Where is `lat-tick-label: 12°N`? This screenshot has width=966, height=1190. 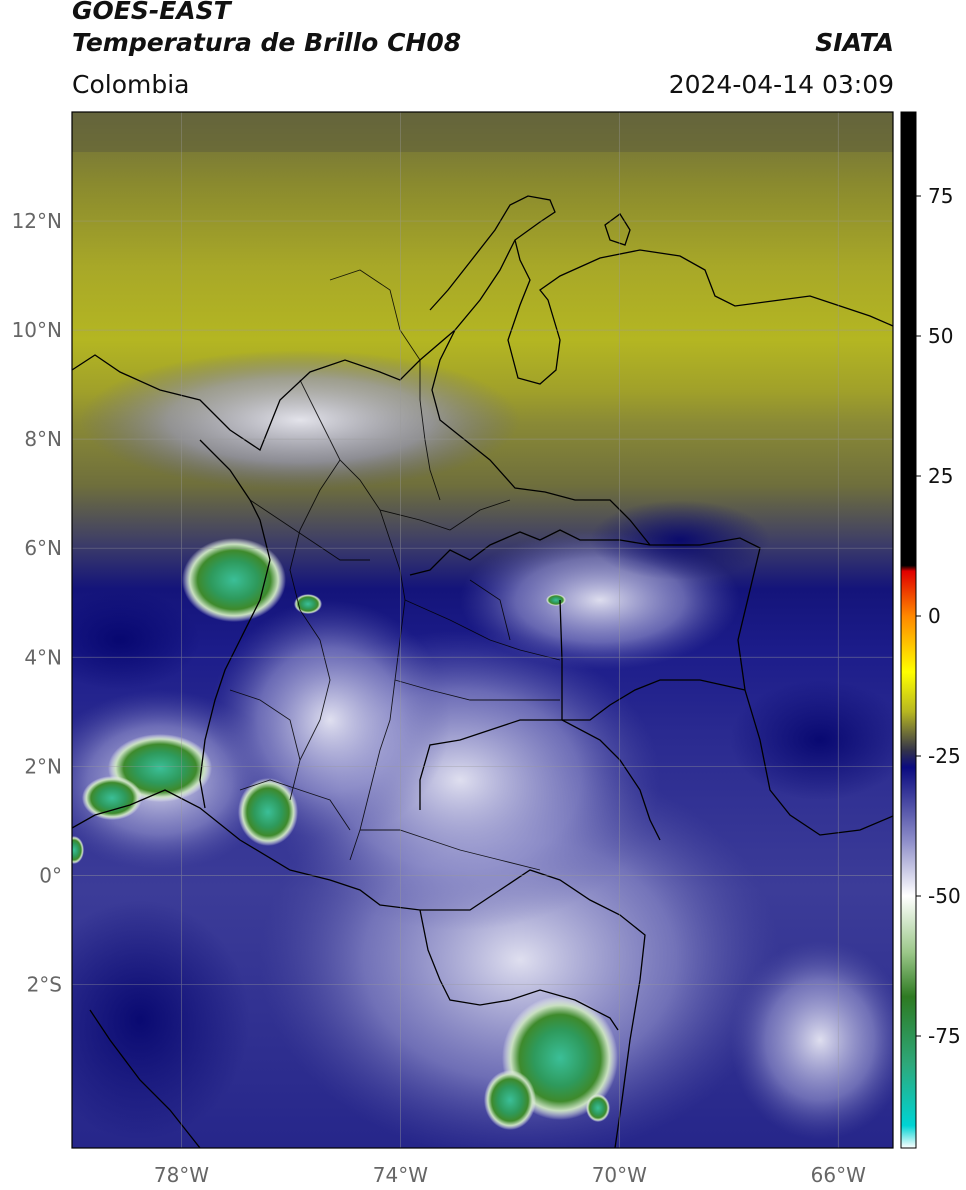
lat-tick-label: 12°N is located at coordinates (37, 221).